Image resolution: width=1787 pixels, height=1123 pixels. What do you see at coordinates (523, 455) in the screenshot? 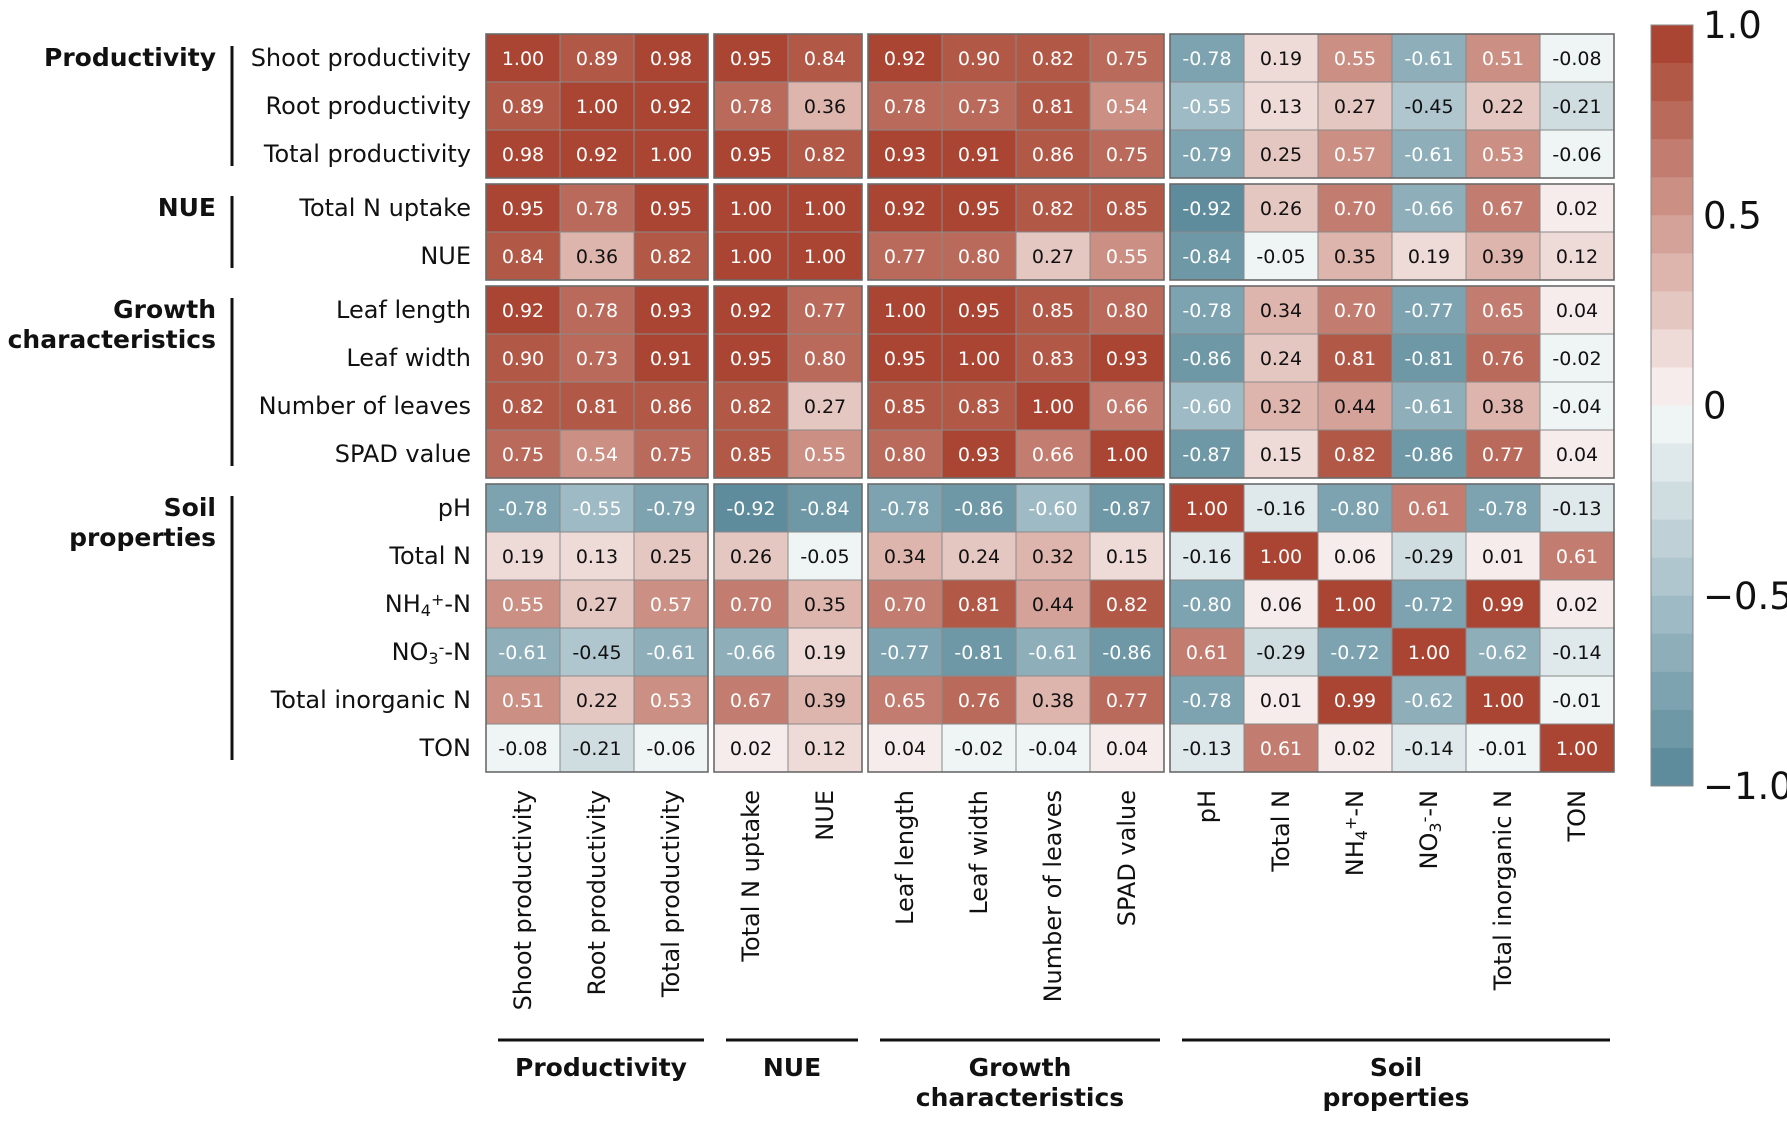
I see `cell-value-label: 0.75` at bounding box center [523, 455].